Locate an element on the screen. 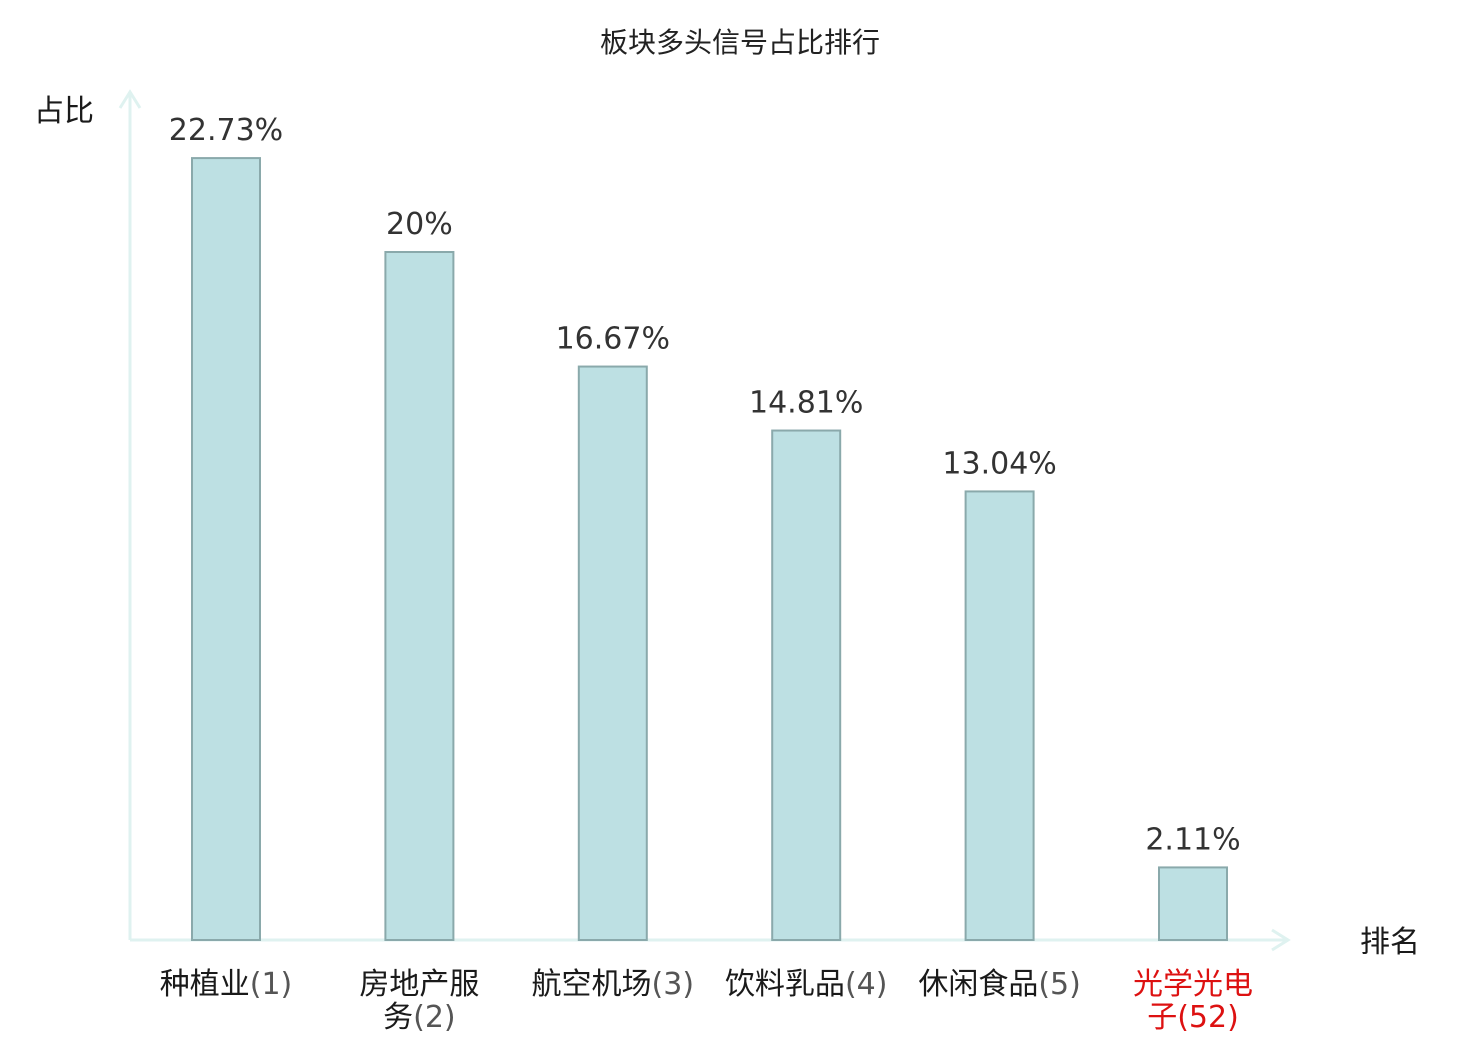 This screenshot has height=1040, width=1480. tick-label-6: 光学光电子(52) is located at coordinates (1193, 1001).